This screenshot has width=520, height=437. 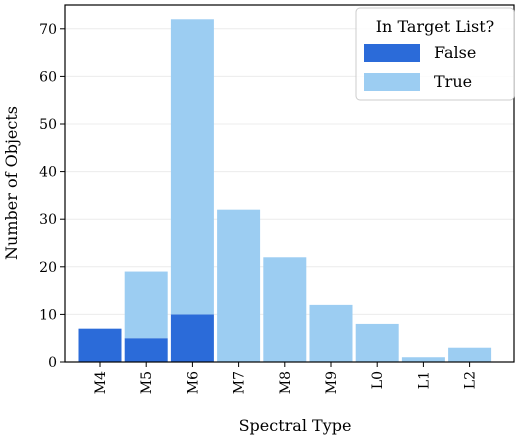 What do you see at coordinates (48, 173) in the screenshot?
I see `y-tick-label: 40` at bounding box center [48, 173].